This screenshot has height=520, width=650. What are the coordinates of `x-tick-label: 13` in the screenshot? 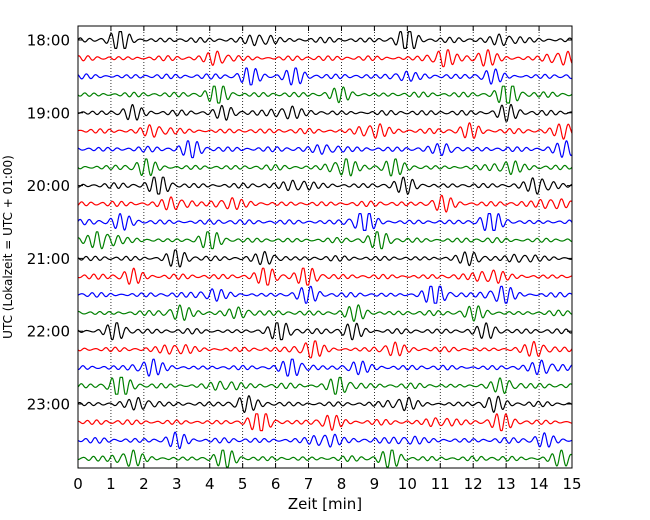 It's located at (506, 484).